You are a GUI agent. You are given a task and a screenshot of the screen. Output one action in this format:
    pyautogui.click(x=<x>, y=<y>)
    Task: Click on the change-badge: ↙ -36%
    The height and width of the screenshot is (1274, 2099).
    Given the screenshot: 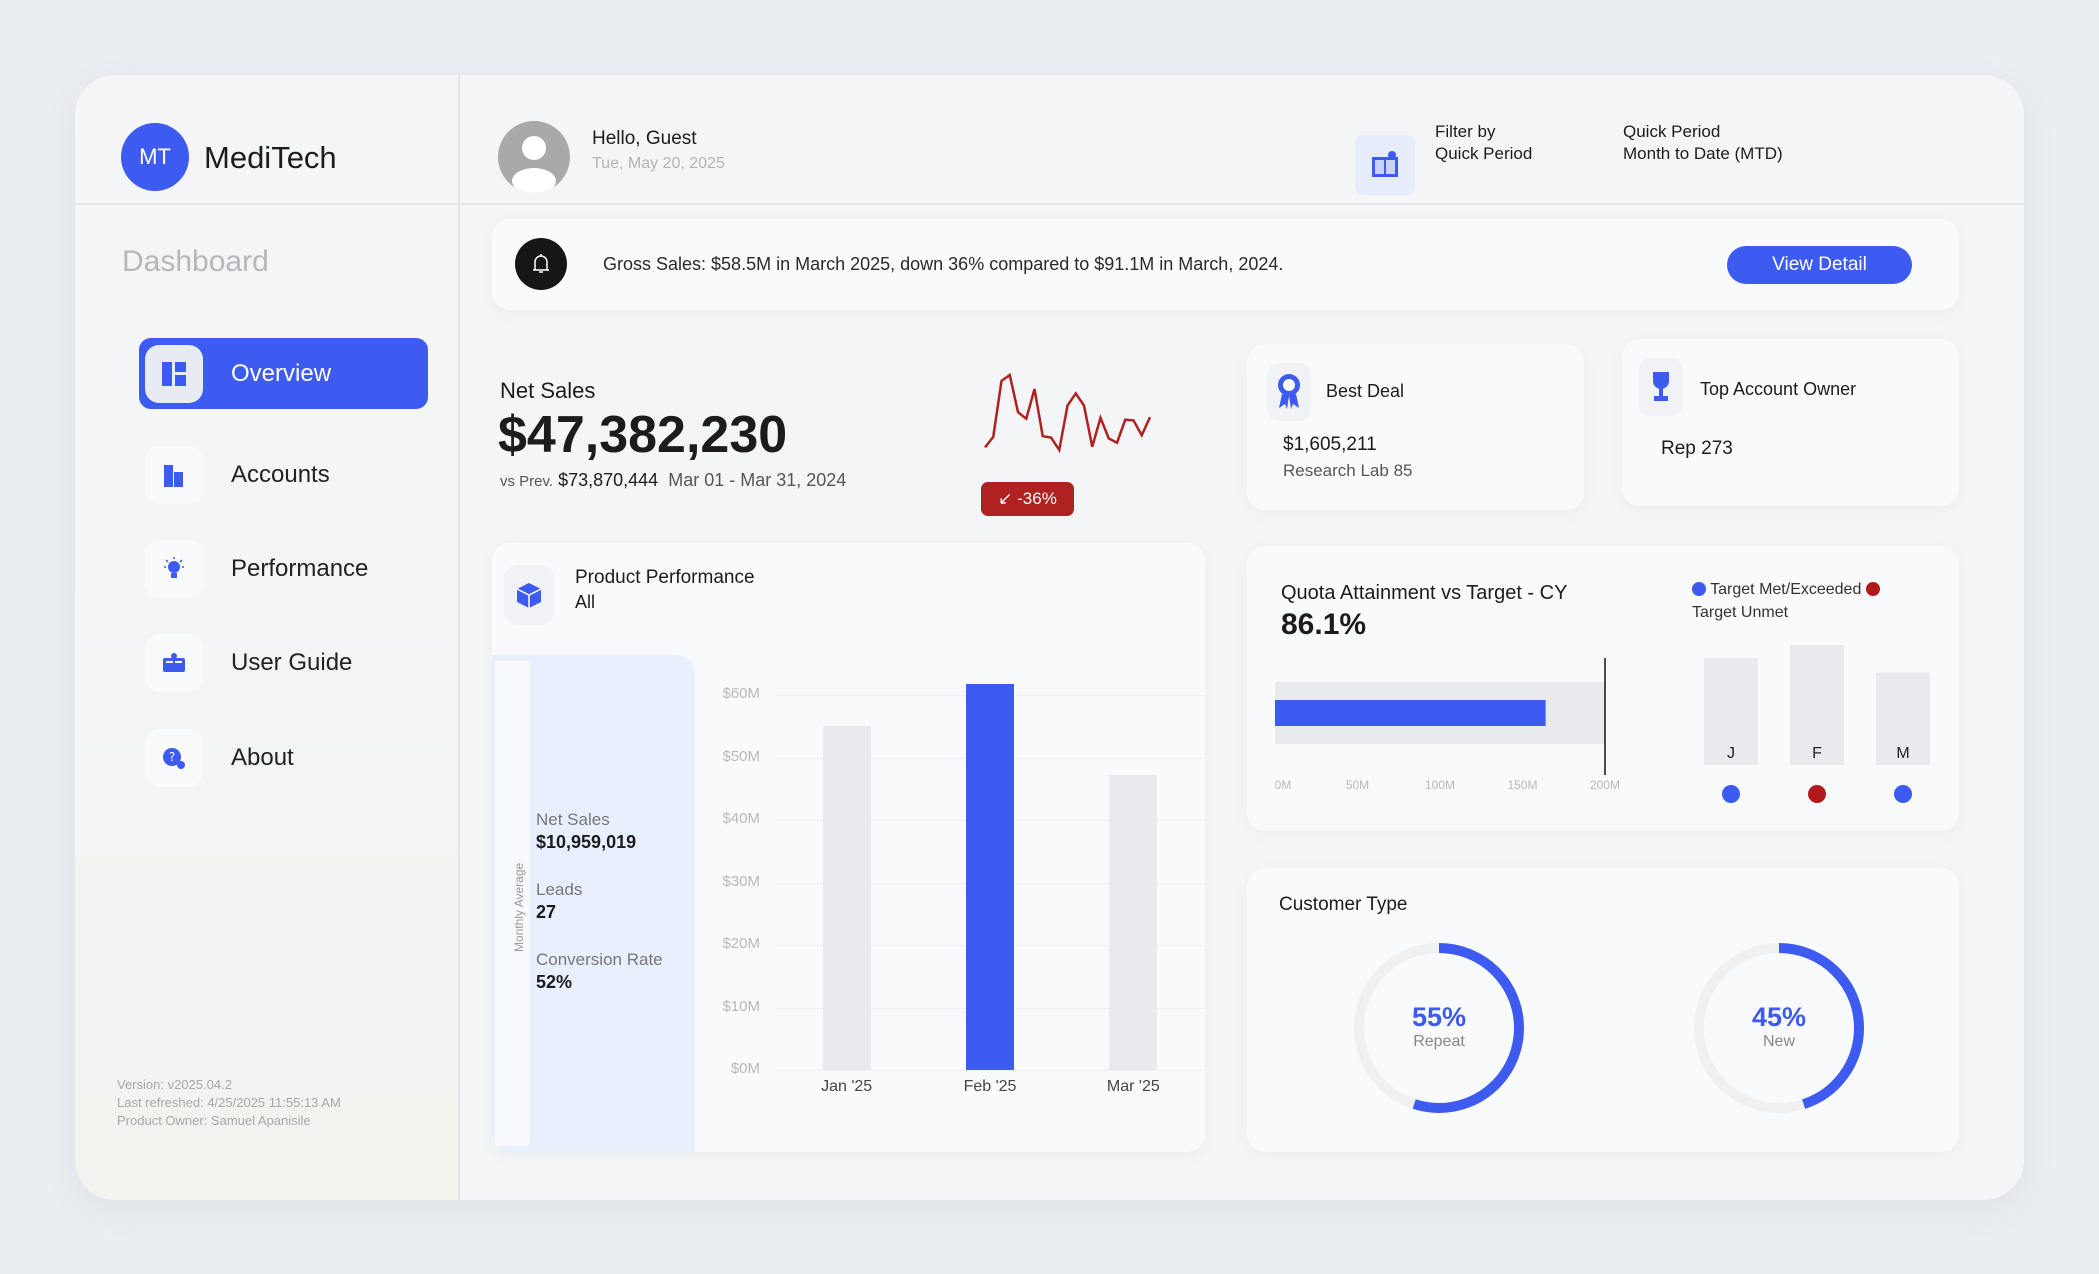 What is the action you would take?
    pyautogui.click(x=1027, y=499)
    